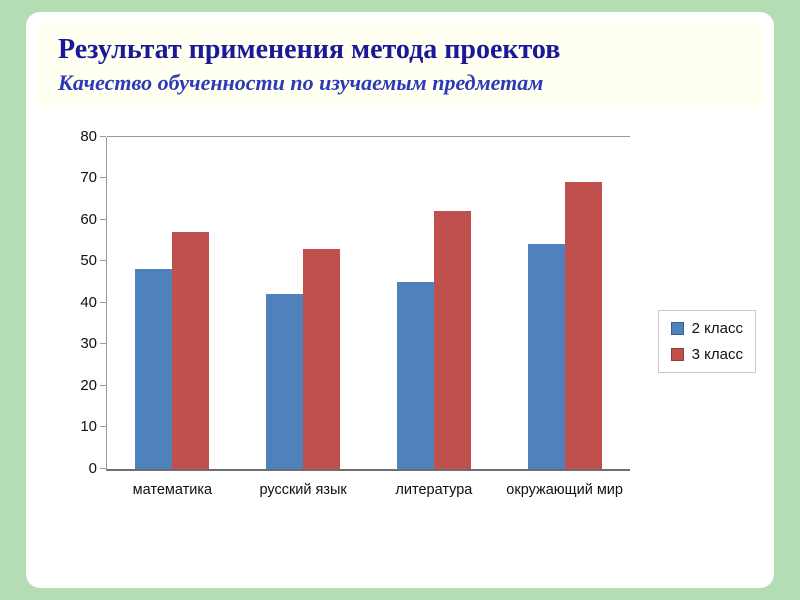  What do you see at coordinates (88, 385) in the screenshot?
I see `y-axis-tick-label: 20` at bounding box center [88, 385].